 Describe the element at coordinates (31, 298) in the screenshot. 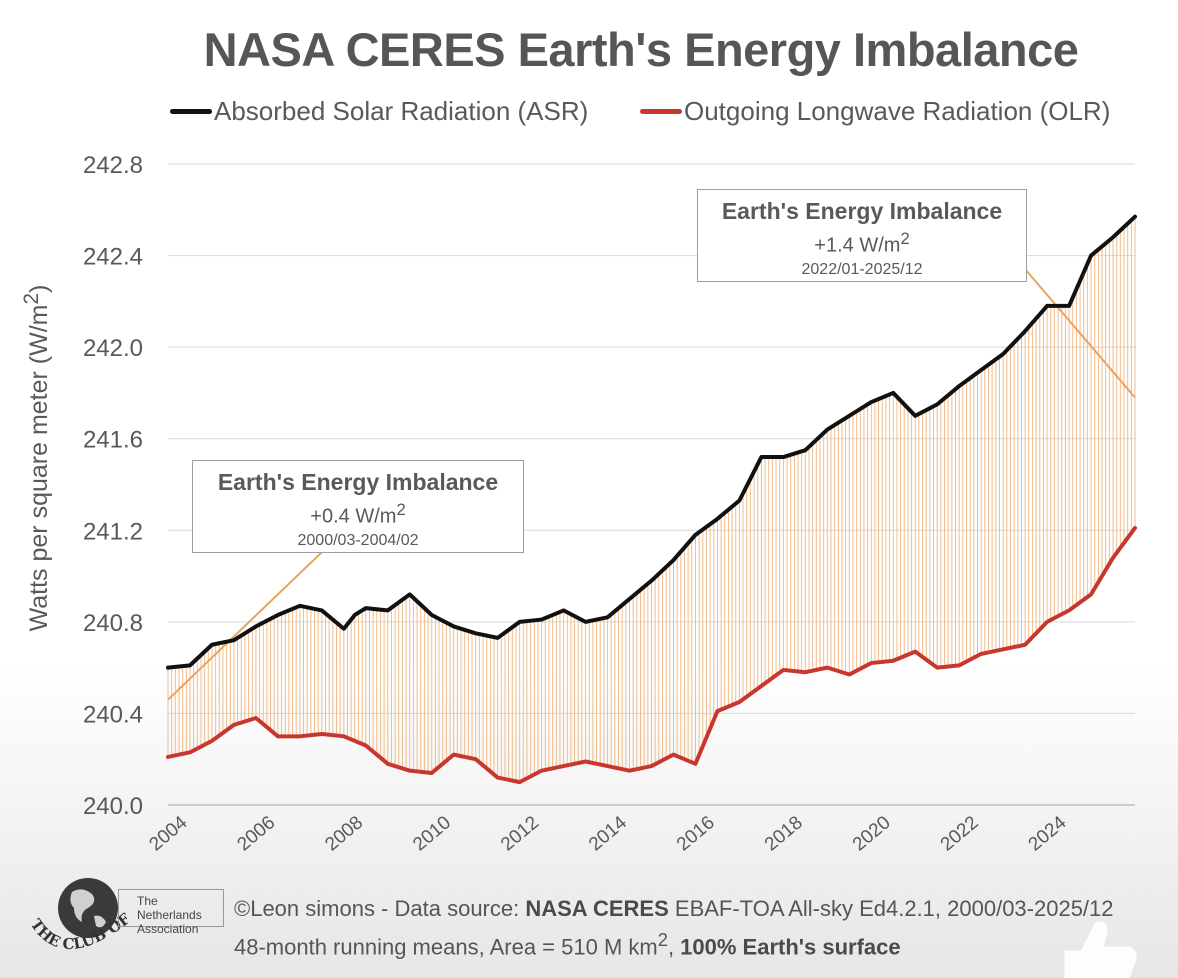

I see `y-axis-label-sup: 2` at that location.